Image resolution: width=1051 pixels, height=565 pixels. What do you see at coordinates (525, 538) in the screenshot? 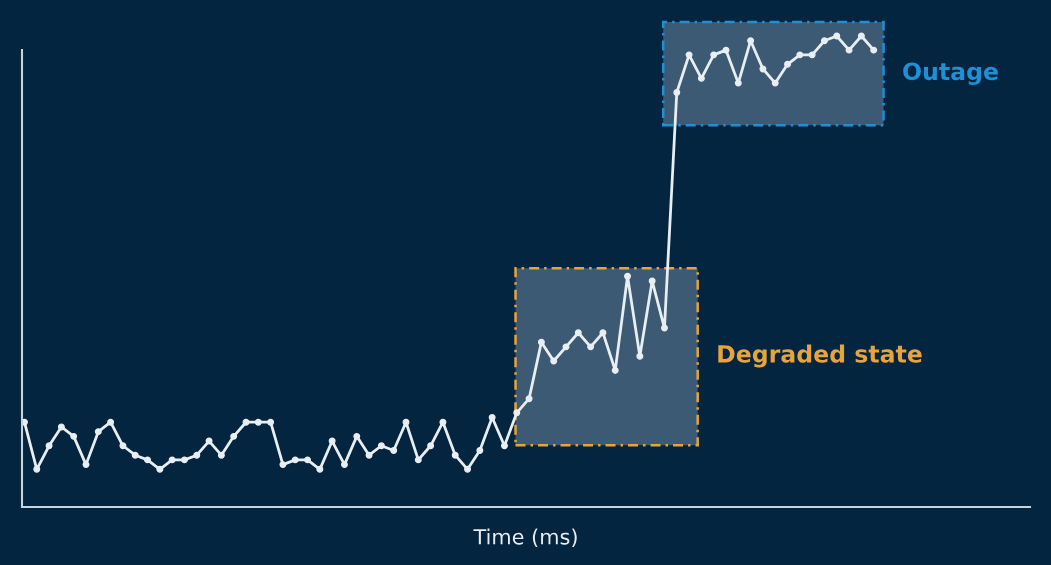
I see `x-axis-title: Time (ms)` at bounding box center [525, 538].